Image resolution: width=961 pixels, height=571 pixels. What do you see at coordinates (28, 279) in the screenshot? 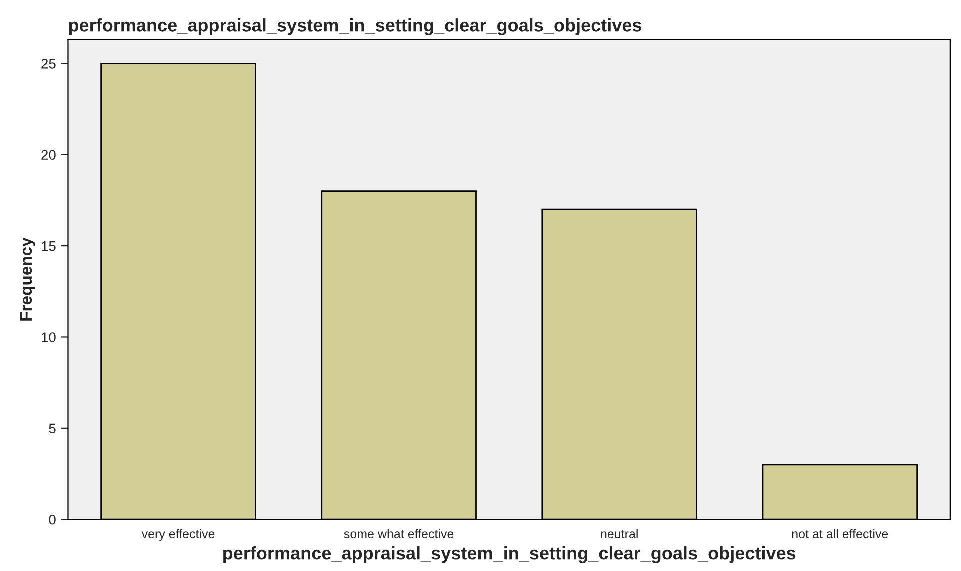
I see `y-axis-title: Frequency` at bounding box center [28, 279].